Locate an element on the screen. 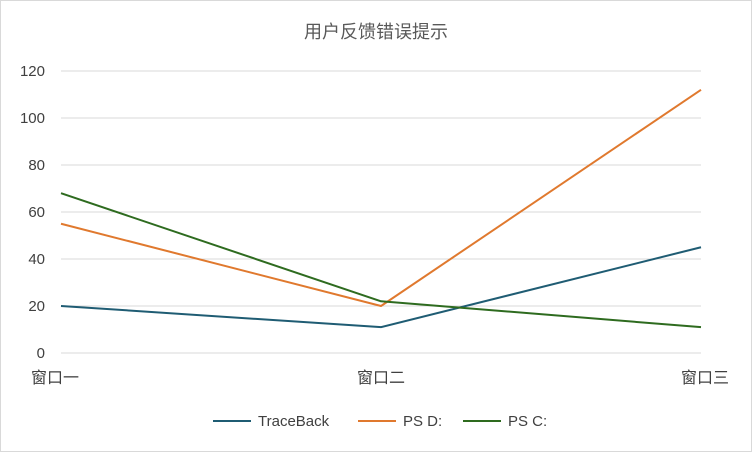 Image resolution: width=752 pixels, height=452 pixels. y-axis-ticks: 0 20 40 60 80 100 120 is located at coordinates (32, 212).